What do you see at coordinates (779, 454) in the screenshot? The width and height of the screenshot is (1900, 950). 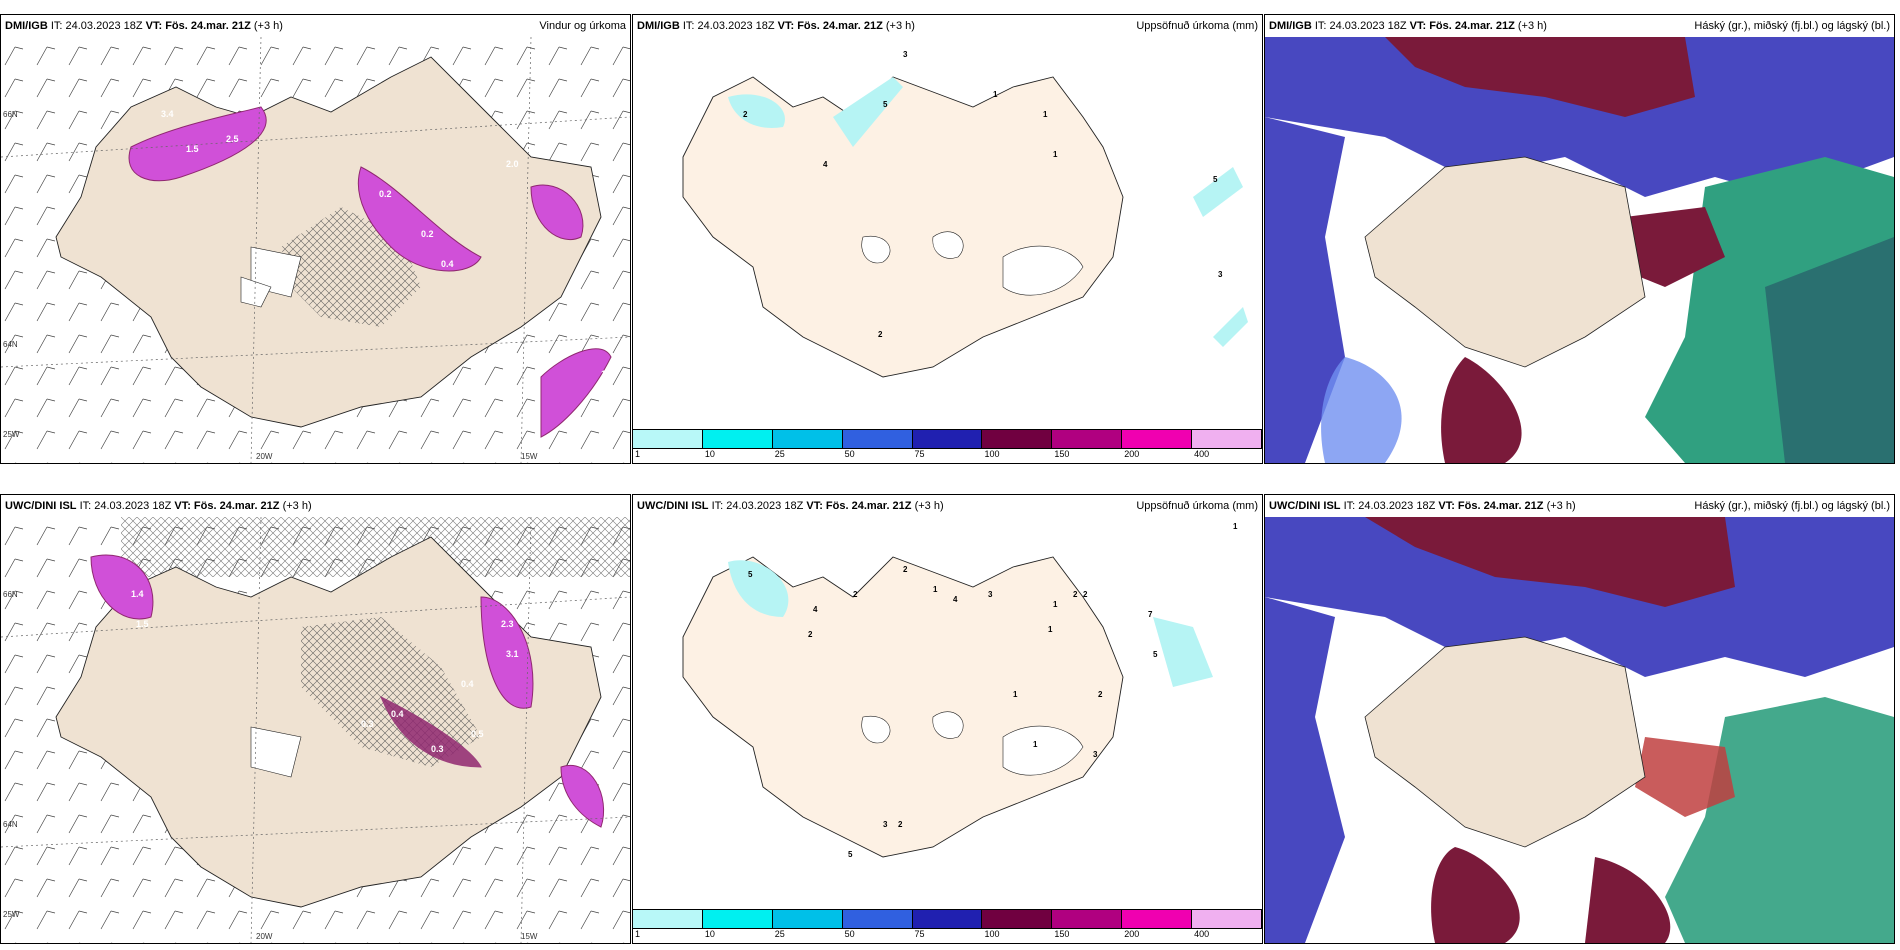 I see `colorbar-label: 25` at bounding box center [779, 454].